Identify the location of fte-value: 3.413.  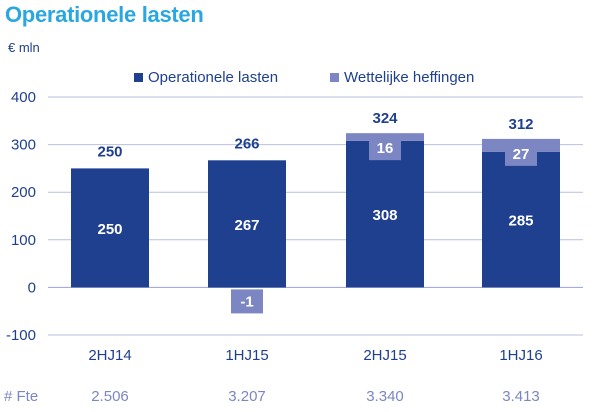
(521, 396).